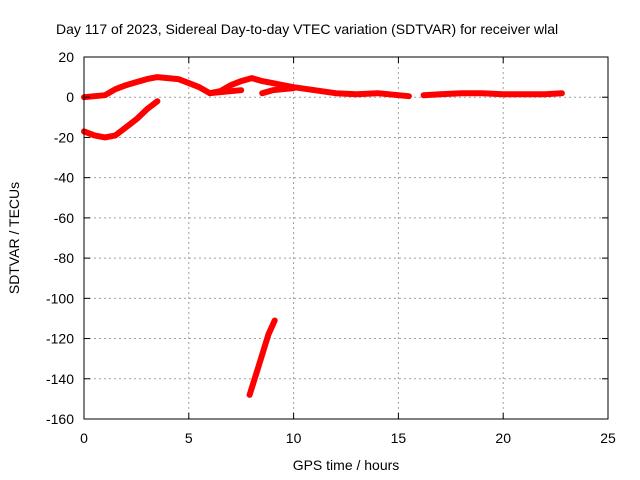 The height and width of the screenshot is (480, 640). What do you see at coordinates (60, 339) in the screenshot?
I see `y-tick-label: -120` at bounding box center [60, 339].